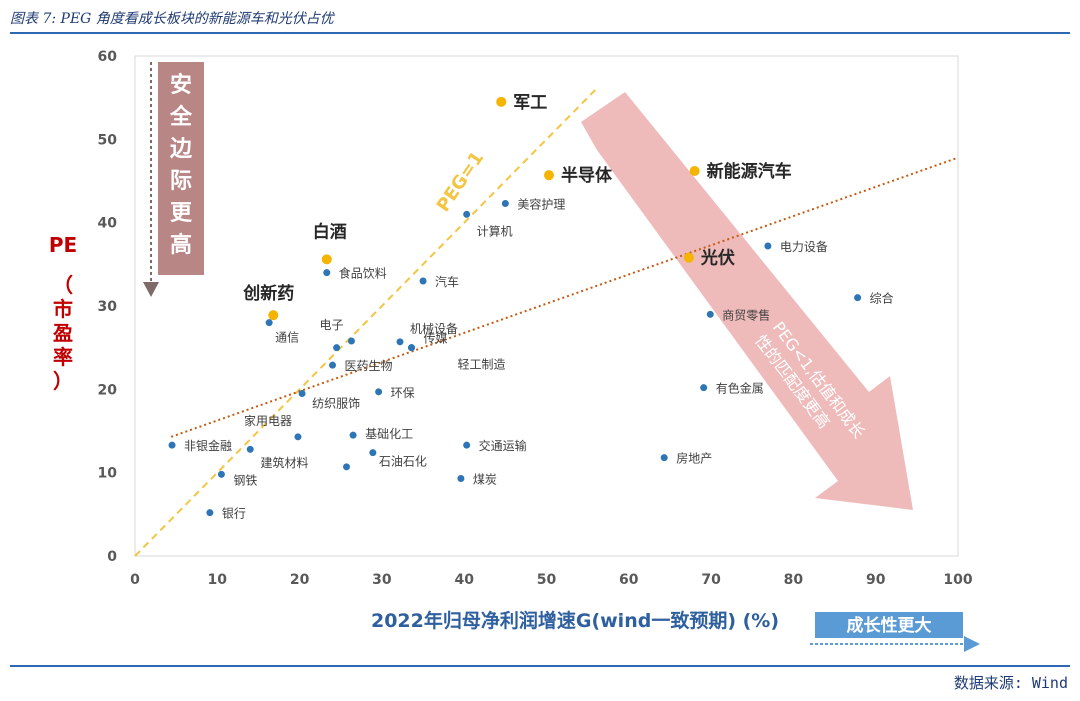  I want to click on y-tick-label: 30, so click(108, 307).